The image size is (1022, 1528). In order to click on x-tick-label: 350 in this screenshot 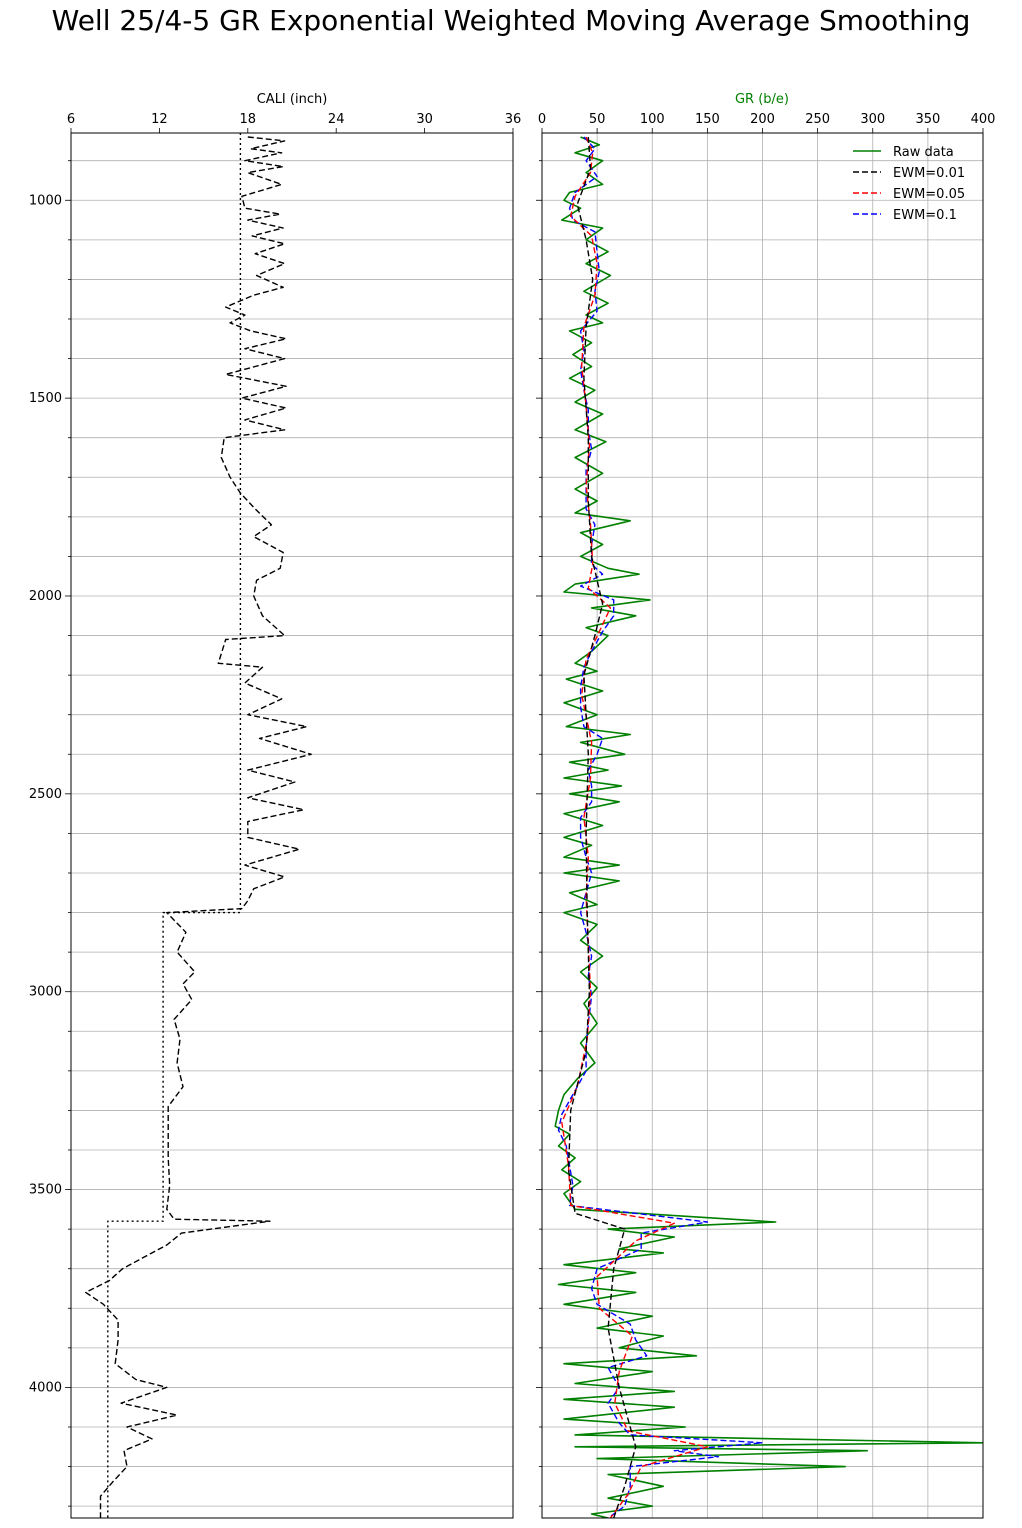, I will do `click(927, 119)`.